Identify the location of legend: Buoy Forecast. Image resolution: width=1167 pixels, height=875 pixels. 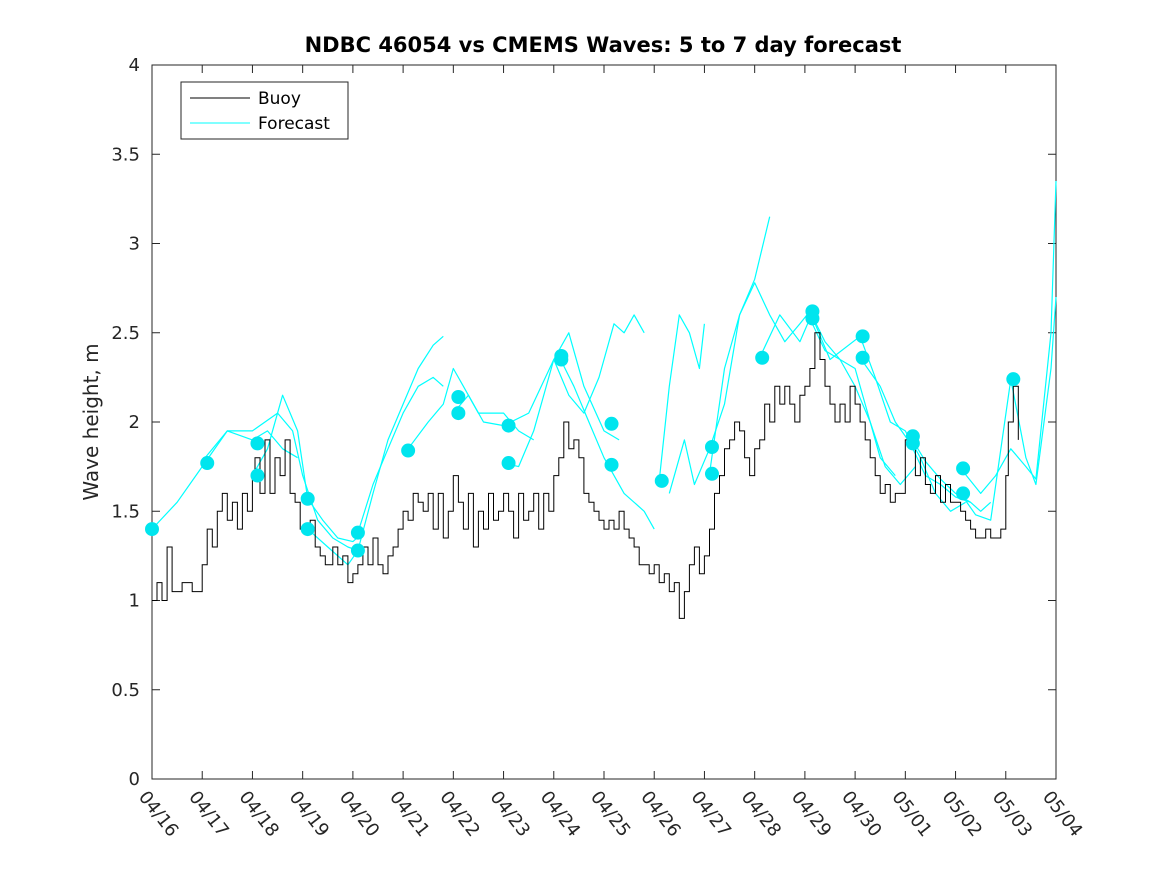
(264, 110).